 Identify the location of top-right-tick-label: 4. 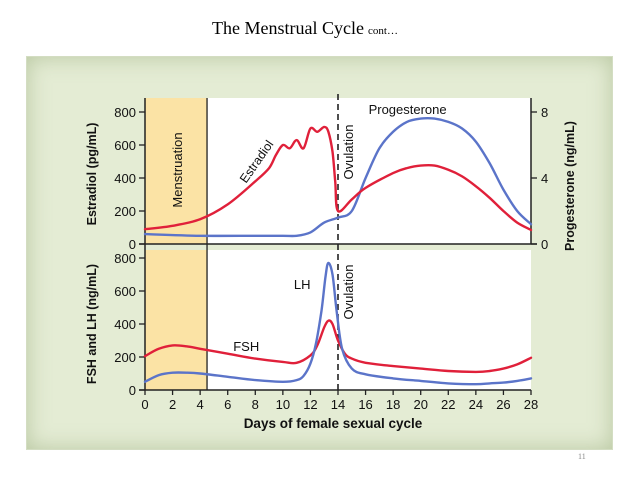
(544, 178).